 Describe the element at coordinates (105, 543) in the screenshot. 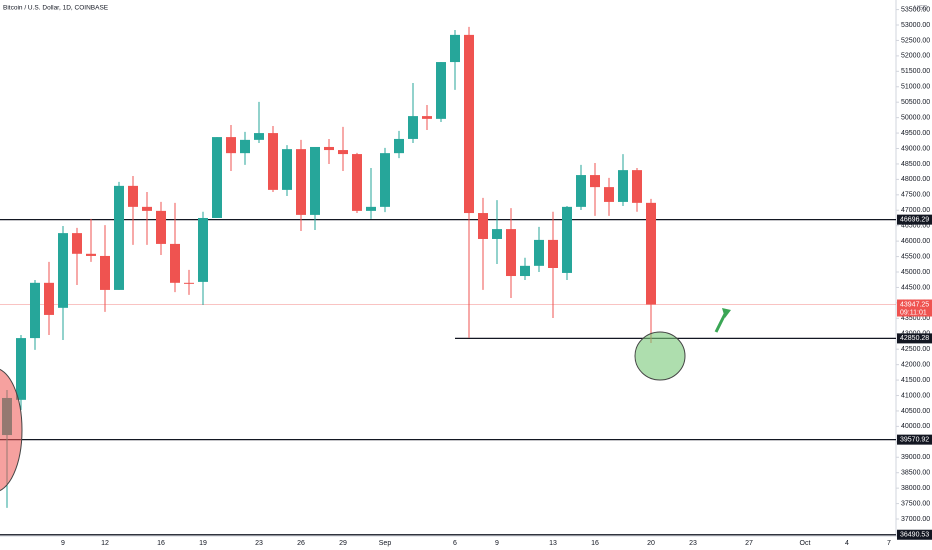

I see `x-tick-label: 12` at that location.